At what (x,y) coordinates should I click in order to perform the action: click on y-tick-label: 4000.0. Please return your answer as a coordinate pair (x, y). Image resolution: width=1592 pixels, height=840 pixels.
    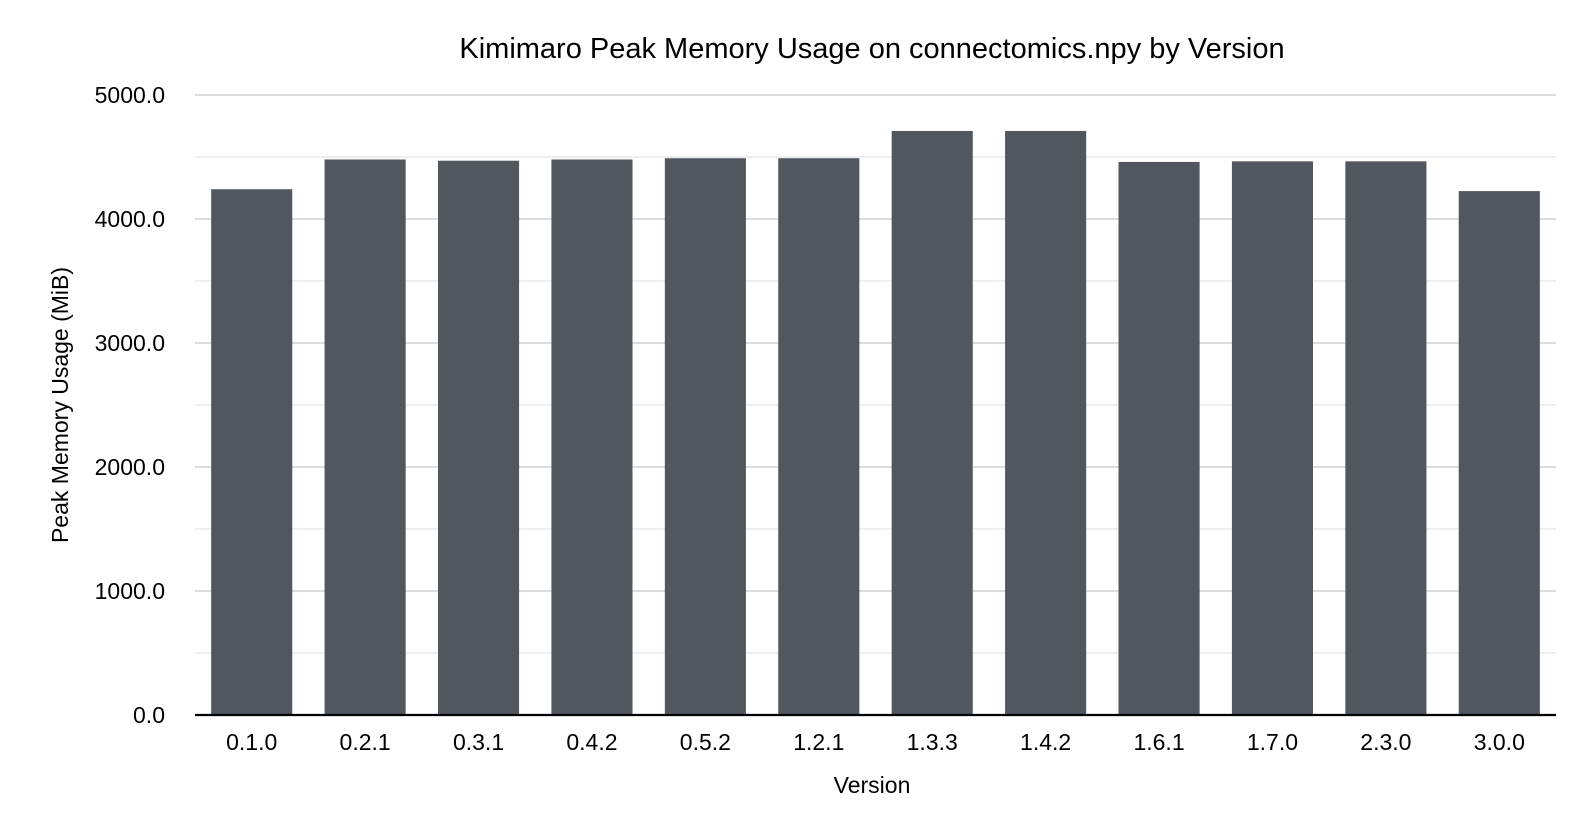
    Looking at the image, I should click on (130, 219).